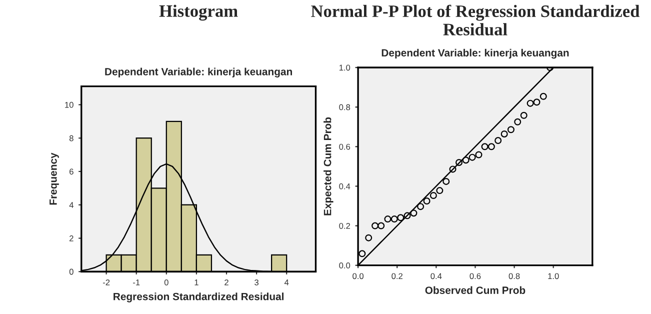  What do you see at coordinates (199, 297) in the screenshot?
I see `x-axis-title: Regression Standardized Residual` at bounding box center [199, 297].